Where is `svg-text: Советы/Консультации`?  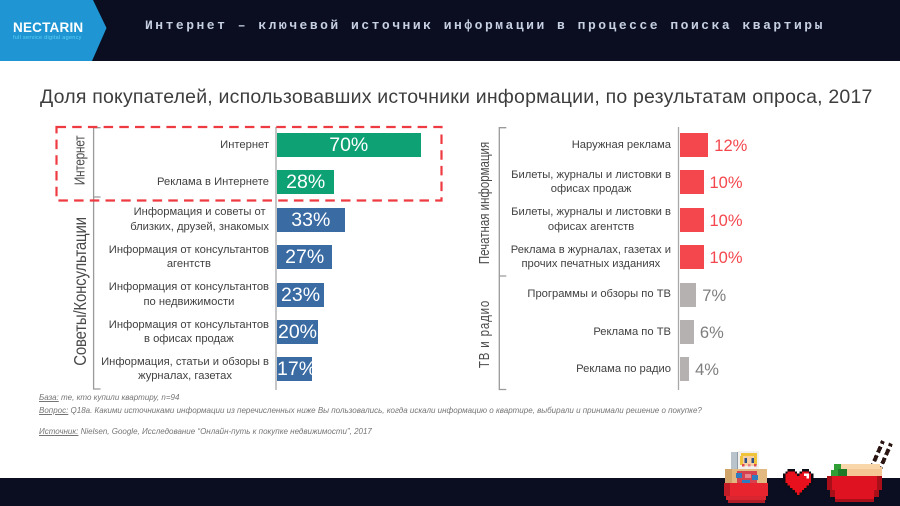
svg-text: Советы/Консультации is located at coordinates (80, 291).